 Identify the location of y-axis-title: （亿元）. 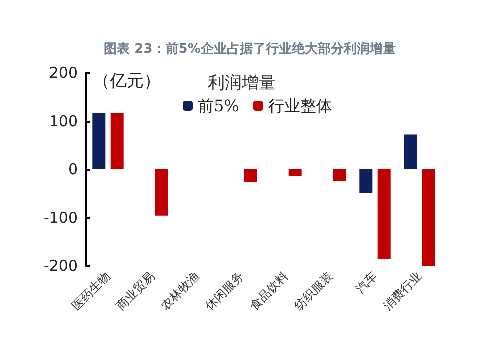
(127, 82).